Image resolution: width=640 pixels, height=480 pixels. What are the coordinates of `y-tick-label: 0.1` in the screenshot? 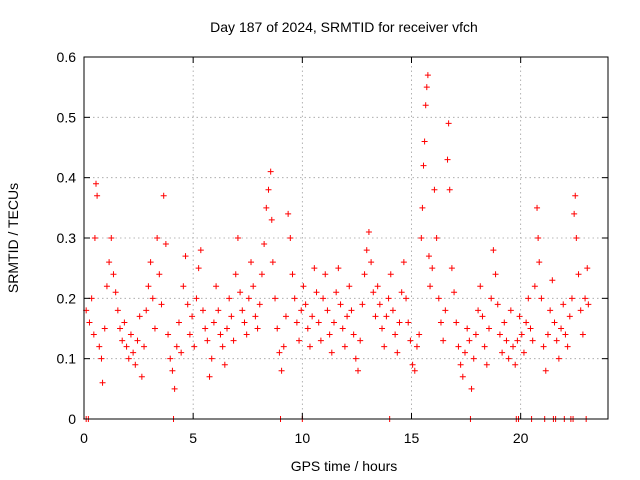 It's located at (67, 359).